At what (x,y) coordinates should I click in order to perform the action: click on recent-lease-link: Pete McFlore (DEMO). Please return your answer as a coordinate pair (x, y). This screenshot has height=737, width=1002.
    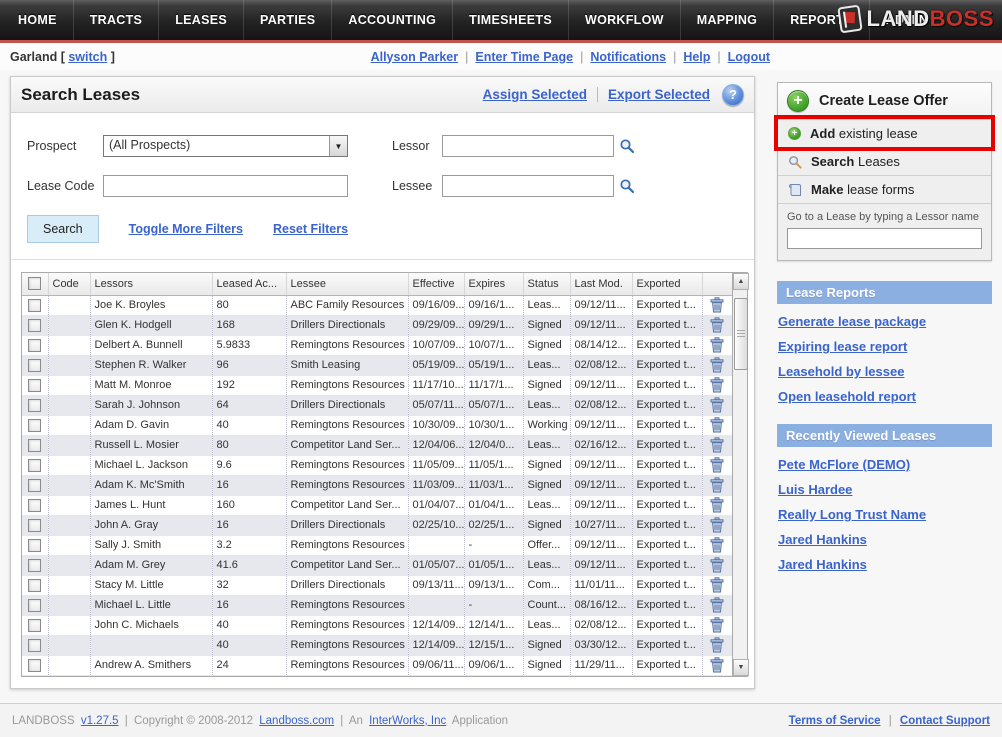
    Looking at the image, I should click on (844, 464).